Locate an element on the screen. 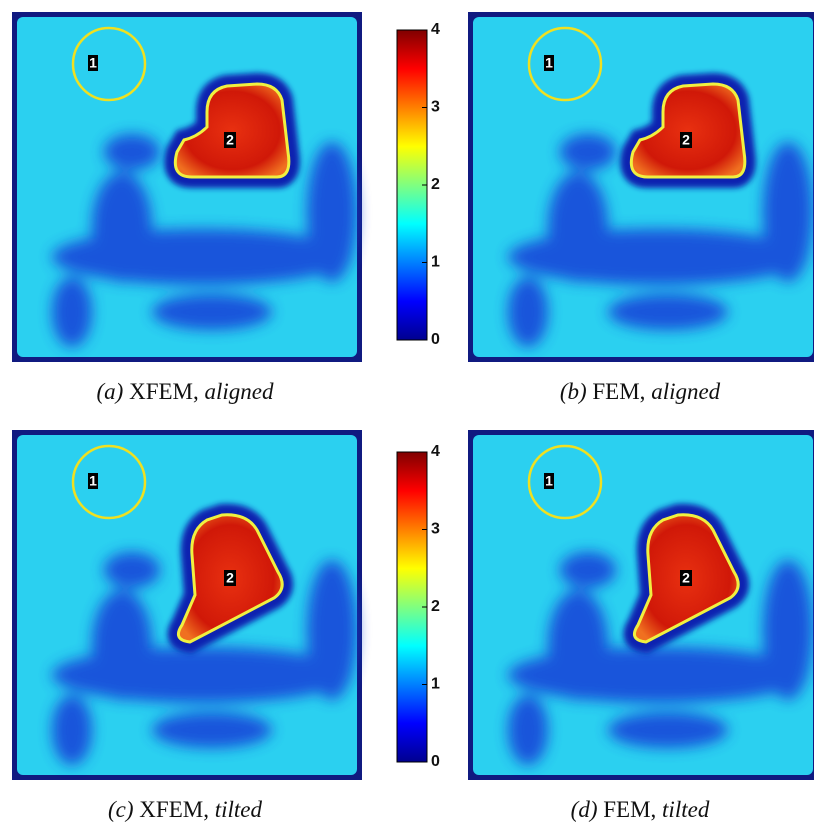 This screenshot has height=835, width=814. caption-label: (b) is located at coordinates (573, 391).